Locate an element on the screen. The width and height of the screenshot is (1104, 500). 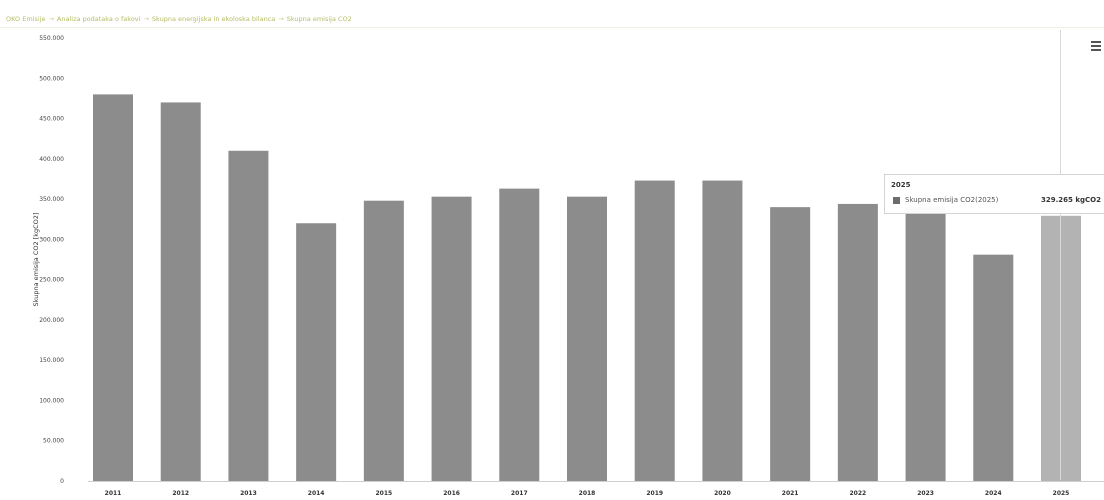
x-tick-label: 2011 is located at coordinates (113, 493).